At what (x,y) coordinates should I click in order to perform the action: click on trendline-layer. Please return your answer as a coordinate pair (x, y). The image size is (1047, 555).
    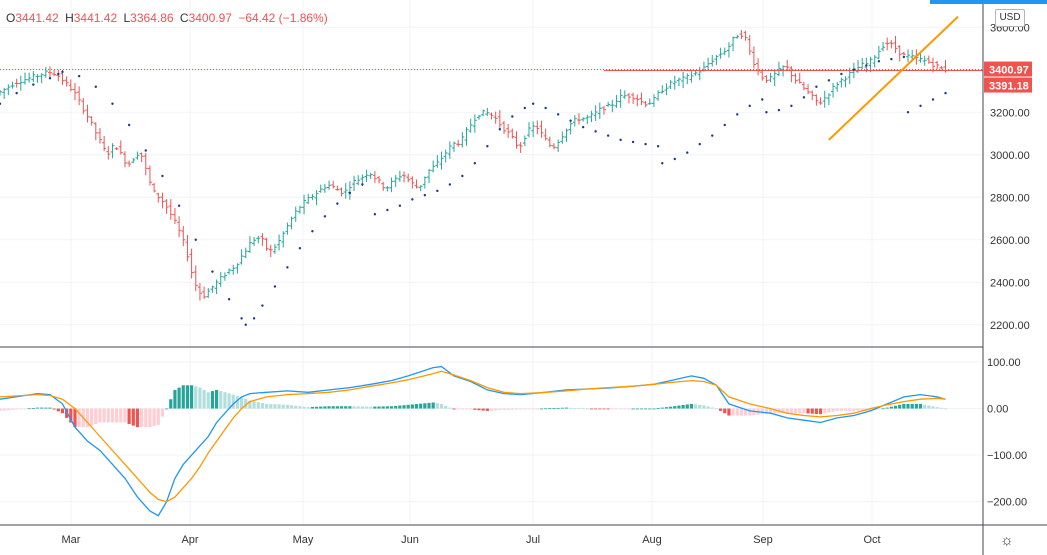
    Looking at the image, I should click on (893, 78).